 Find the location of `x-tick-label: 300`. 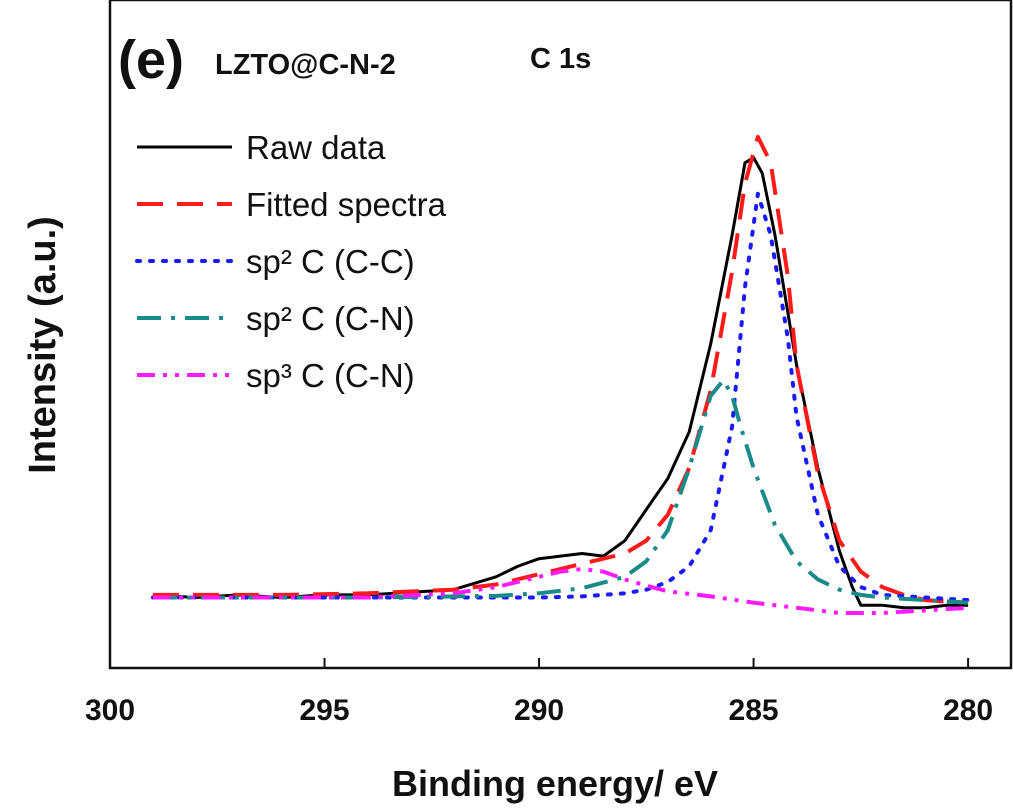

x-tick-label: 300 is located at coordinates (110, 710).